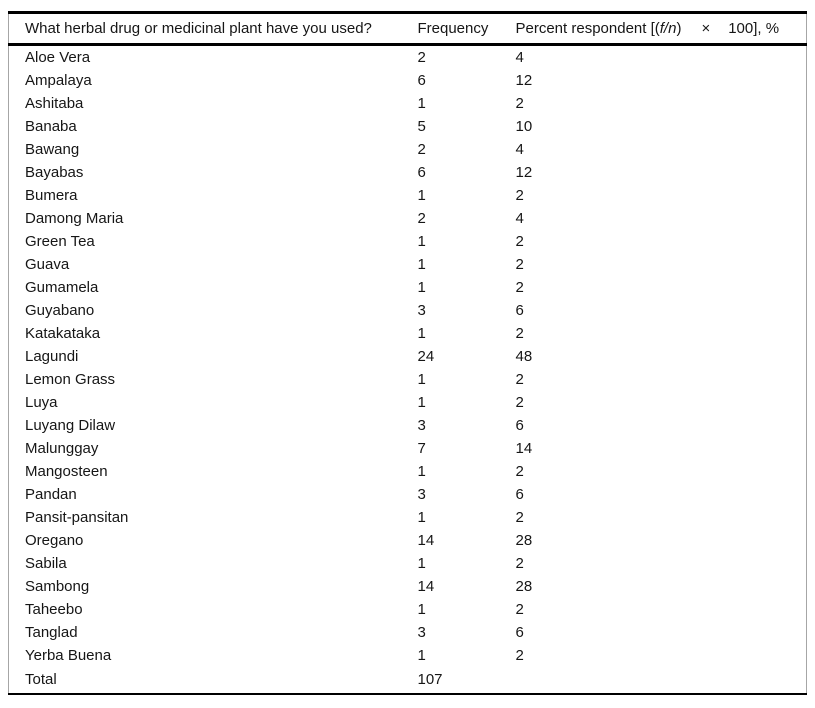 The image size is (815, 708). Describe the element at coordinates (421, 448) in the screenshot. I see `frequency-cell: 7` at that location.